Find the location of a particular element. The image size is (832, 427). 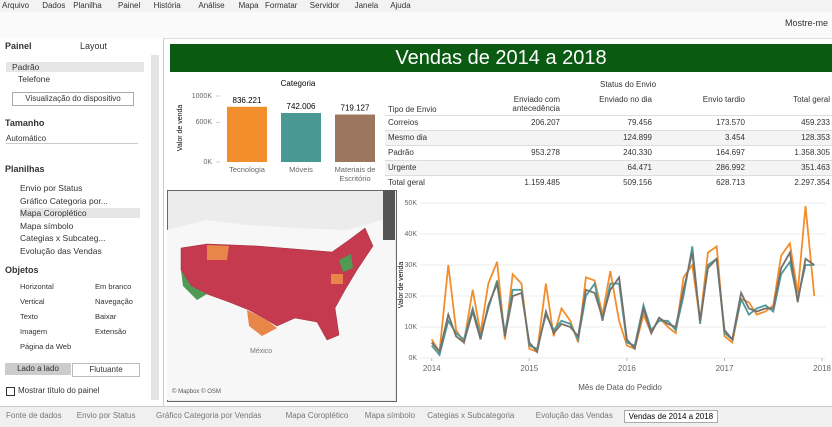

section-title: Planilhas is located at coordinates (25, 169).